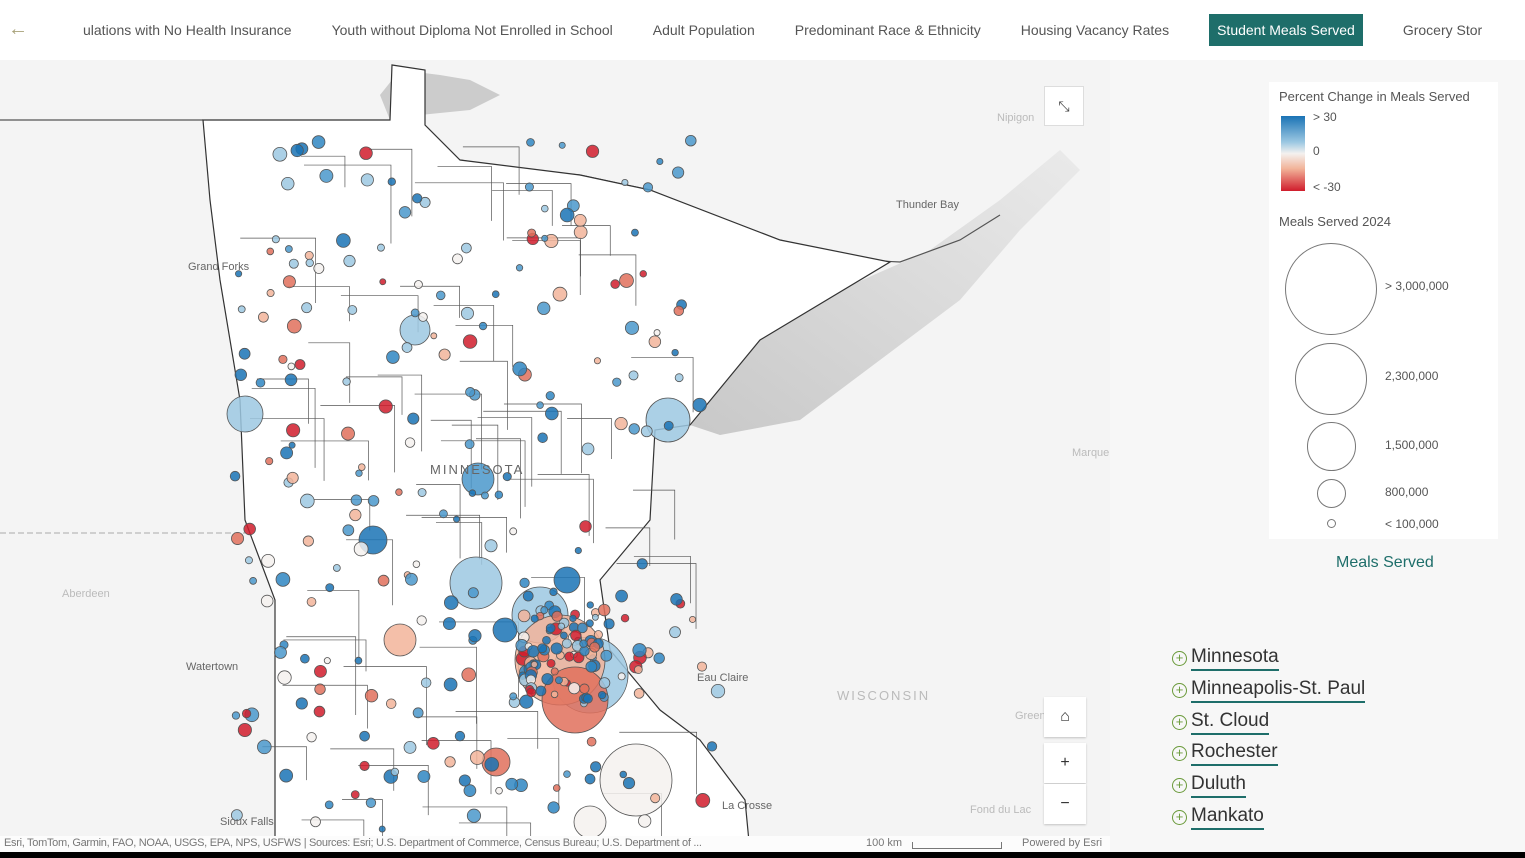 This screenshot has height=858, width=1525. I want to click on region-rochester: + Rochester, so click(1225, 753).